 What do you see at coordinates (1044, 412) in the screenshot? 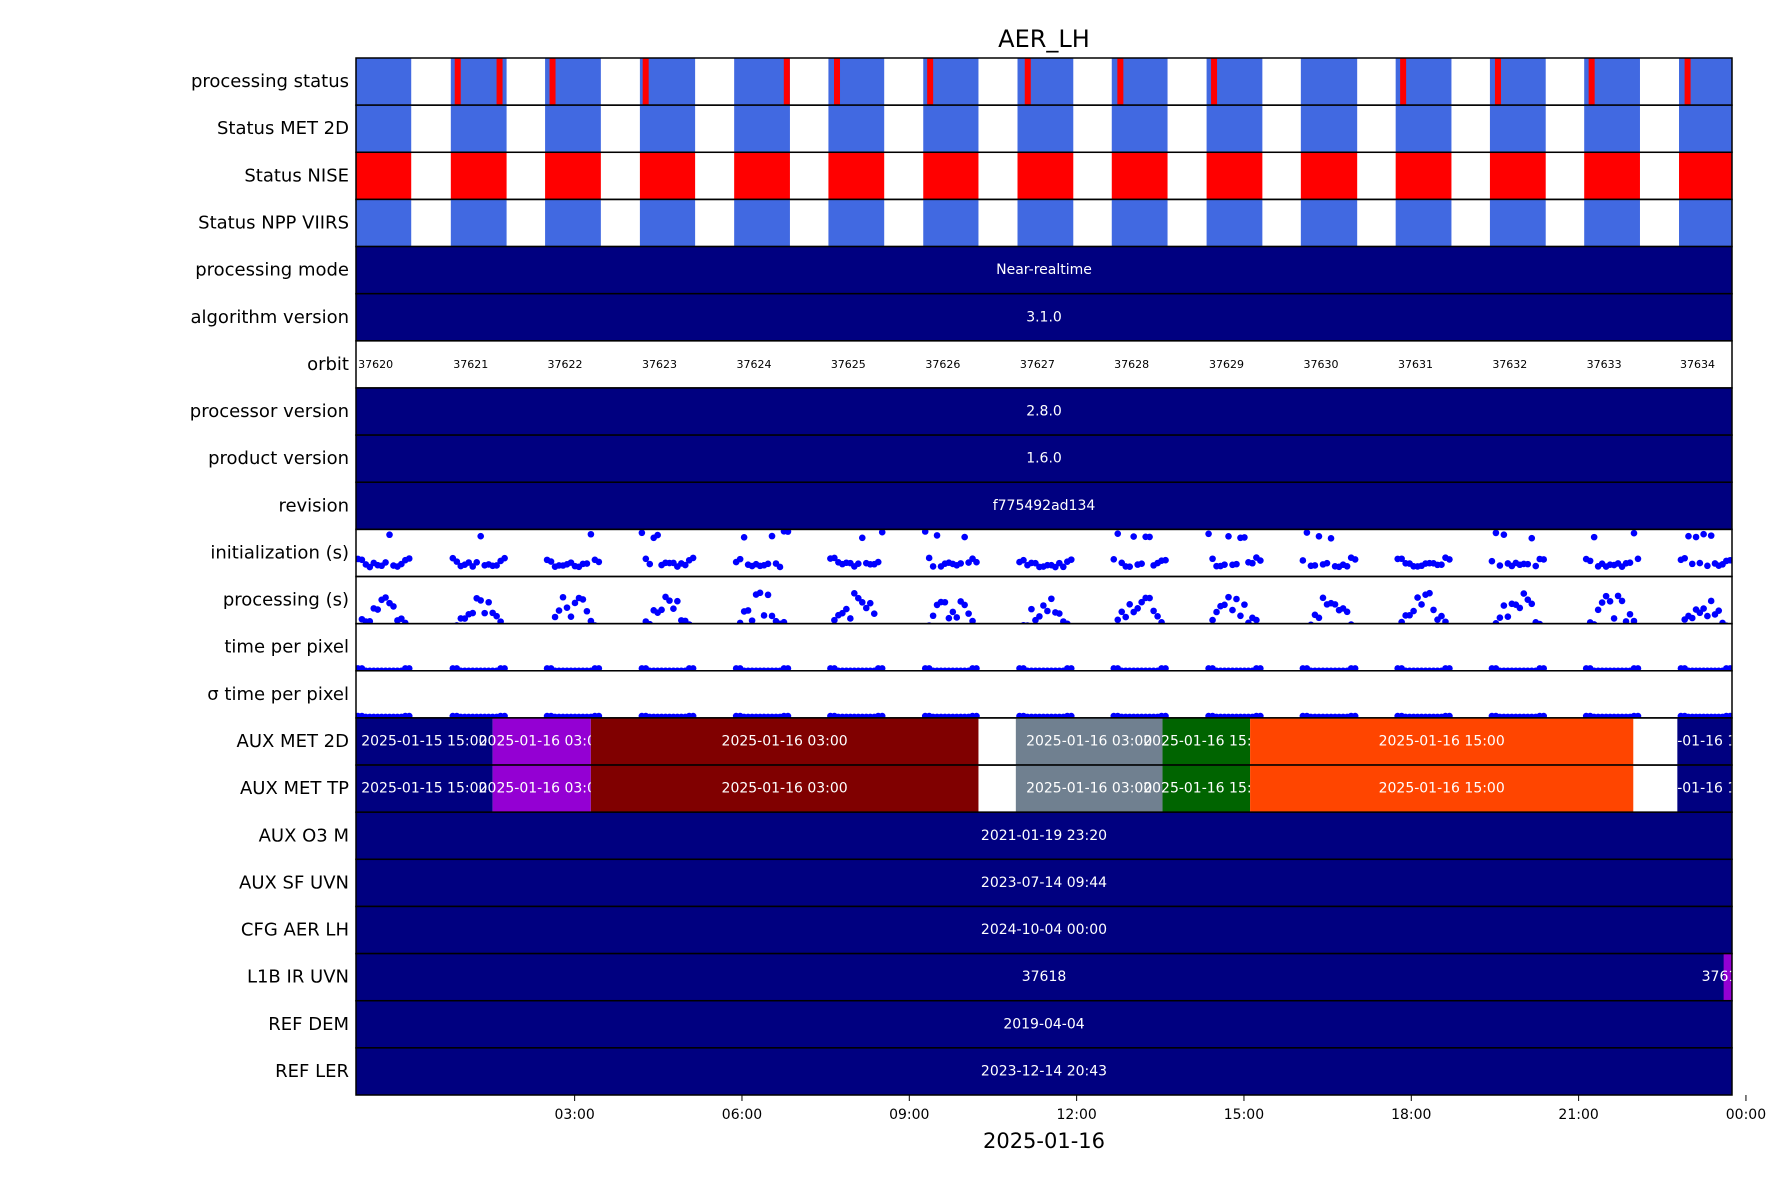
I see `value-label: 2.8.0` at bounding box center [1044, 412].